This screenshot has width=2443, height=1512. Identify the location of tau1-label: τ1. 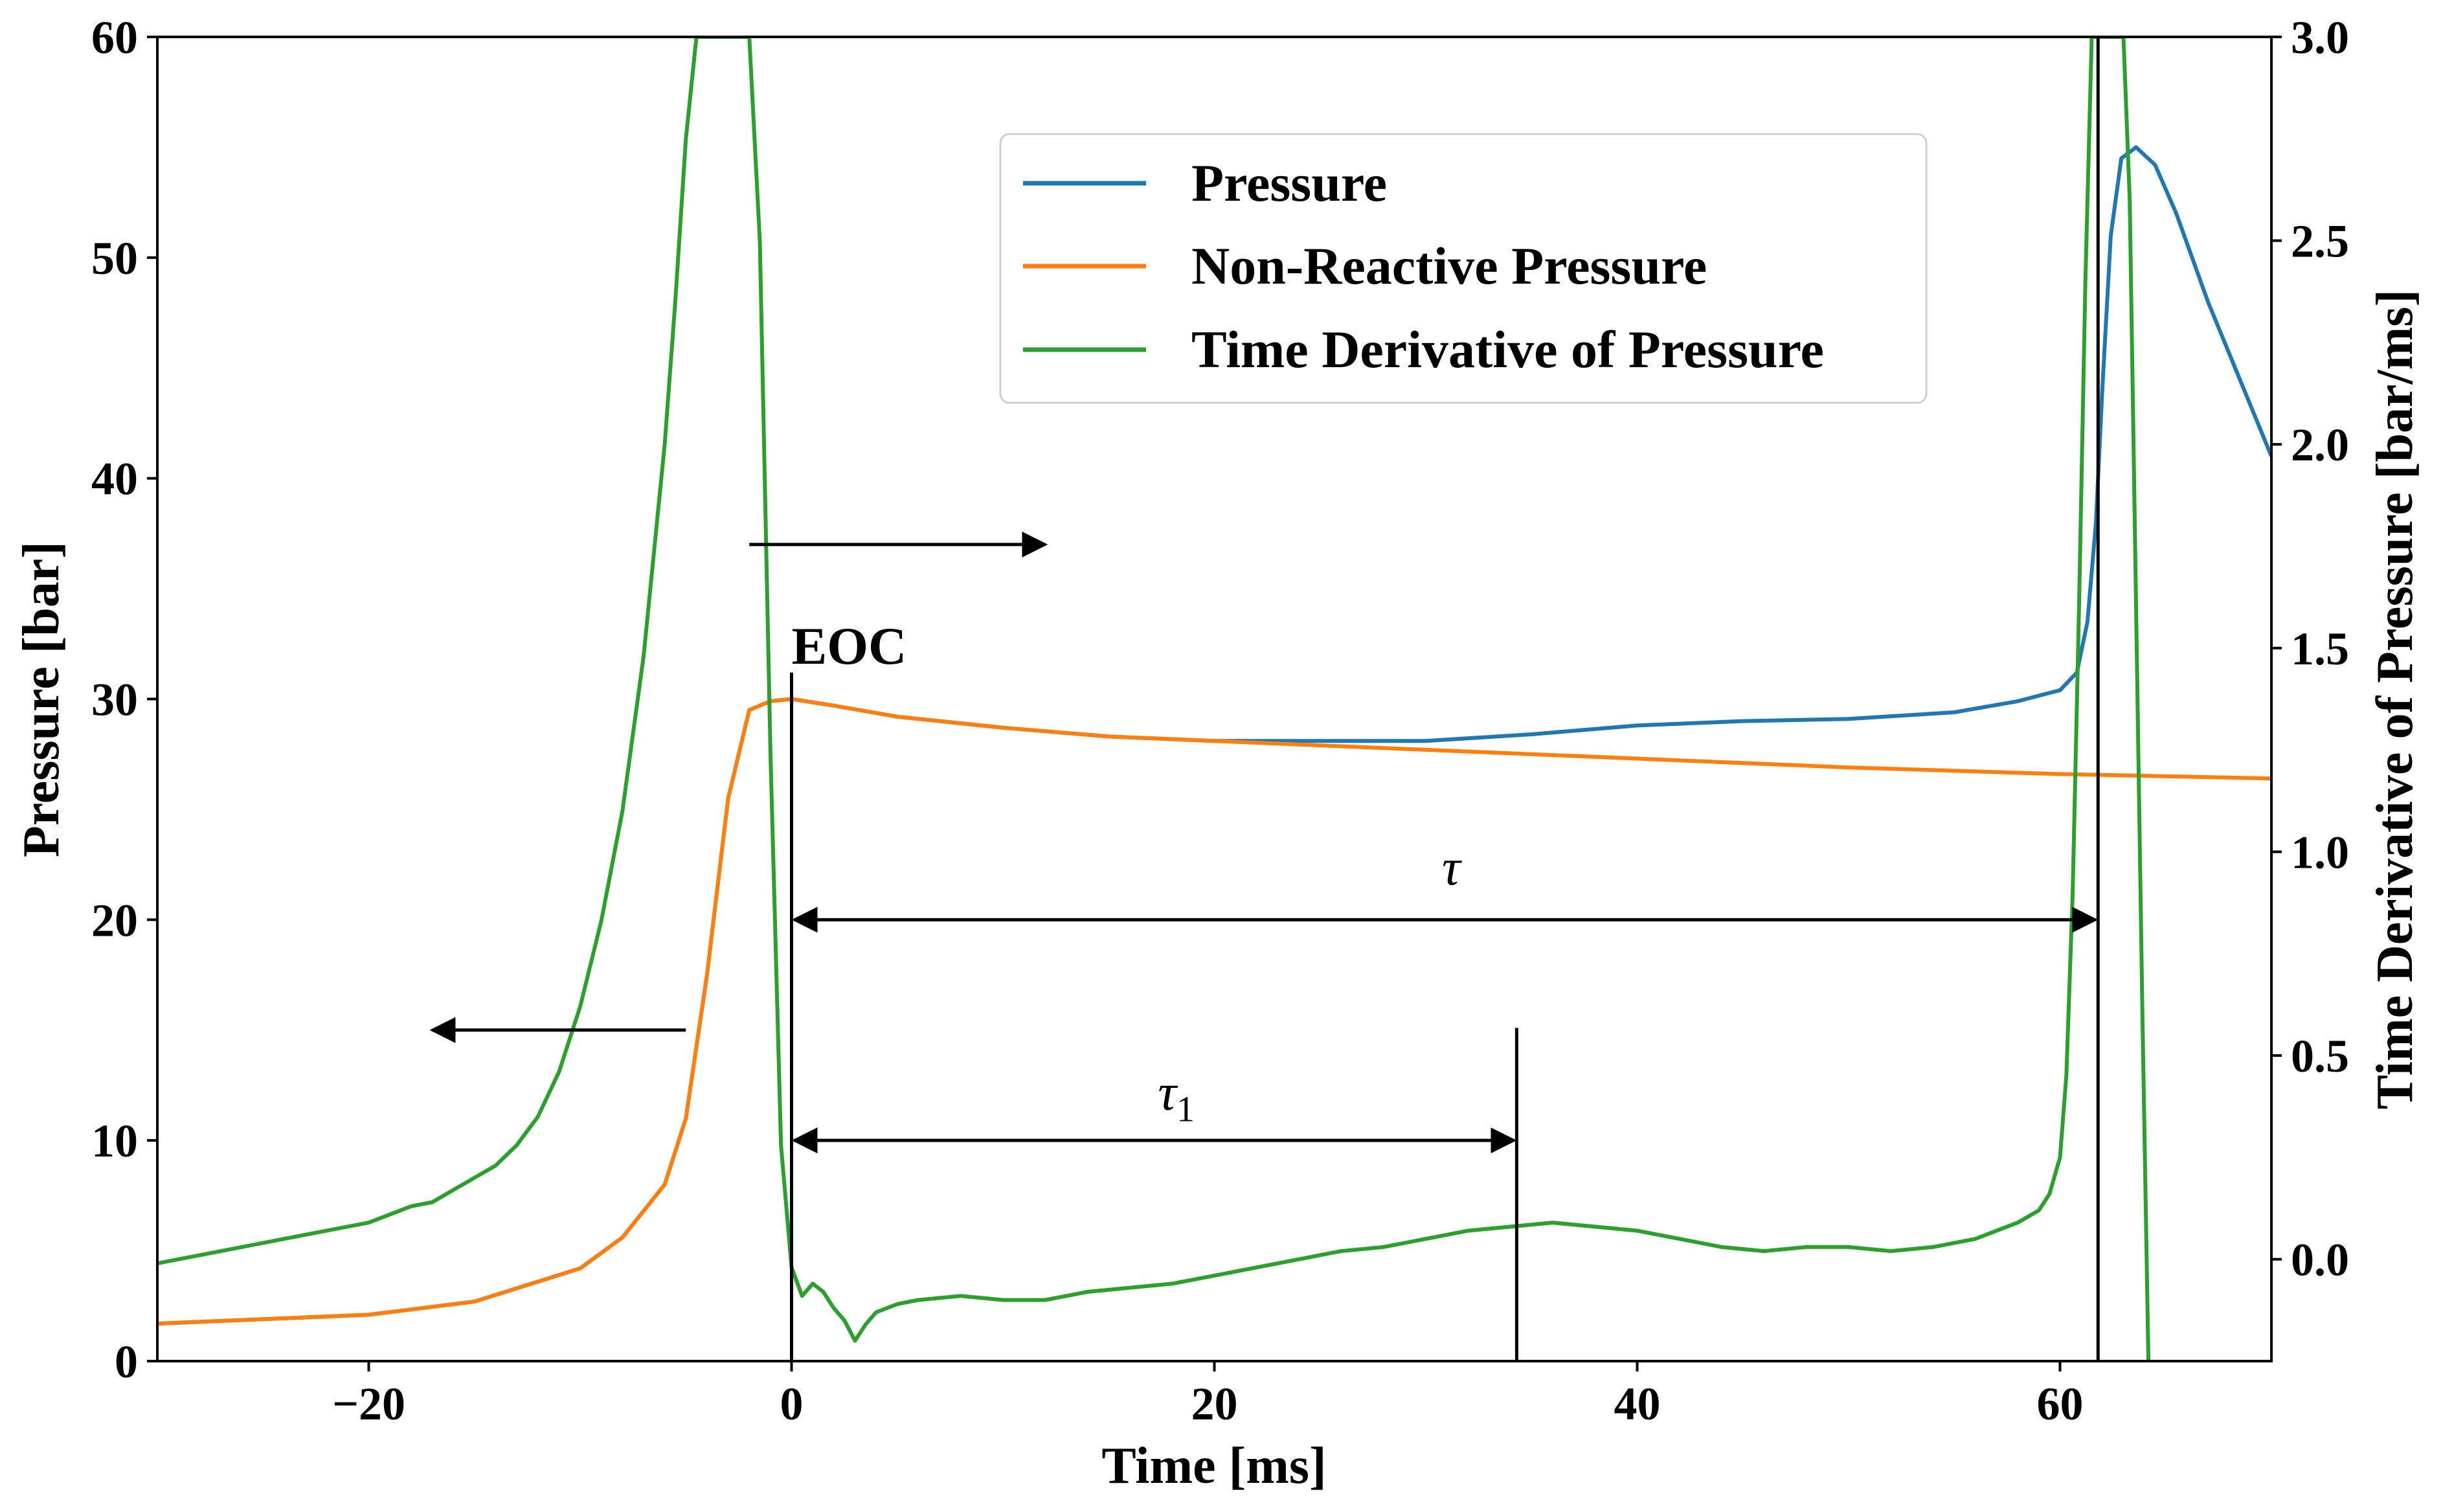
(1176, 1096).